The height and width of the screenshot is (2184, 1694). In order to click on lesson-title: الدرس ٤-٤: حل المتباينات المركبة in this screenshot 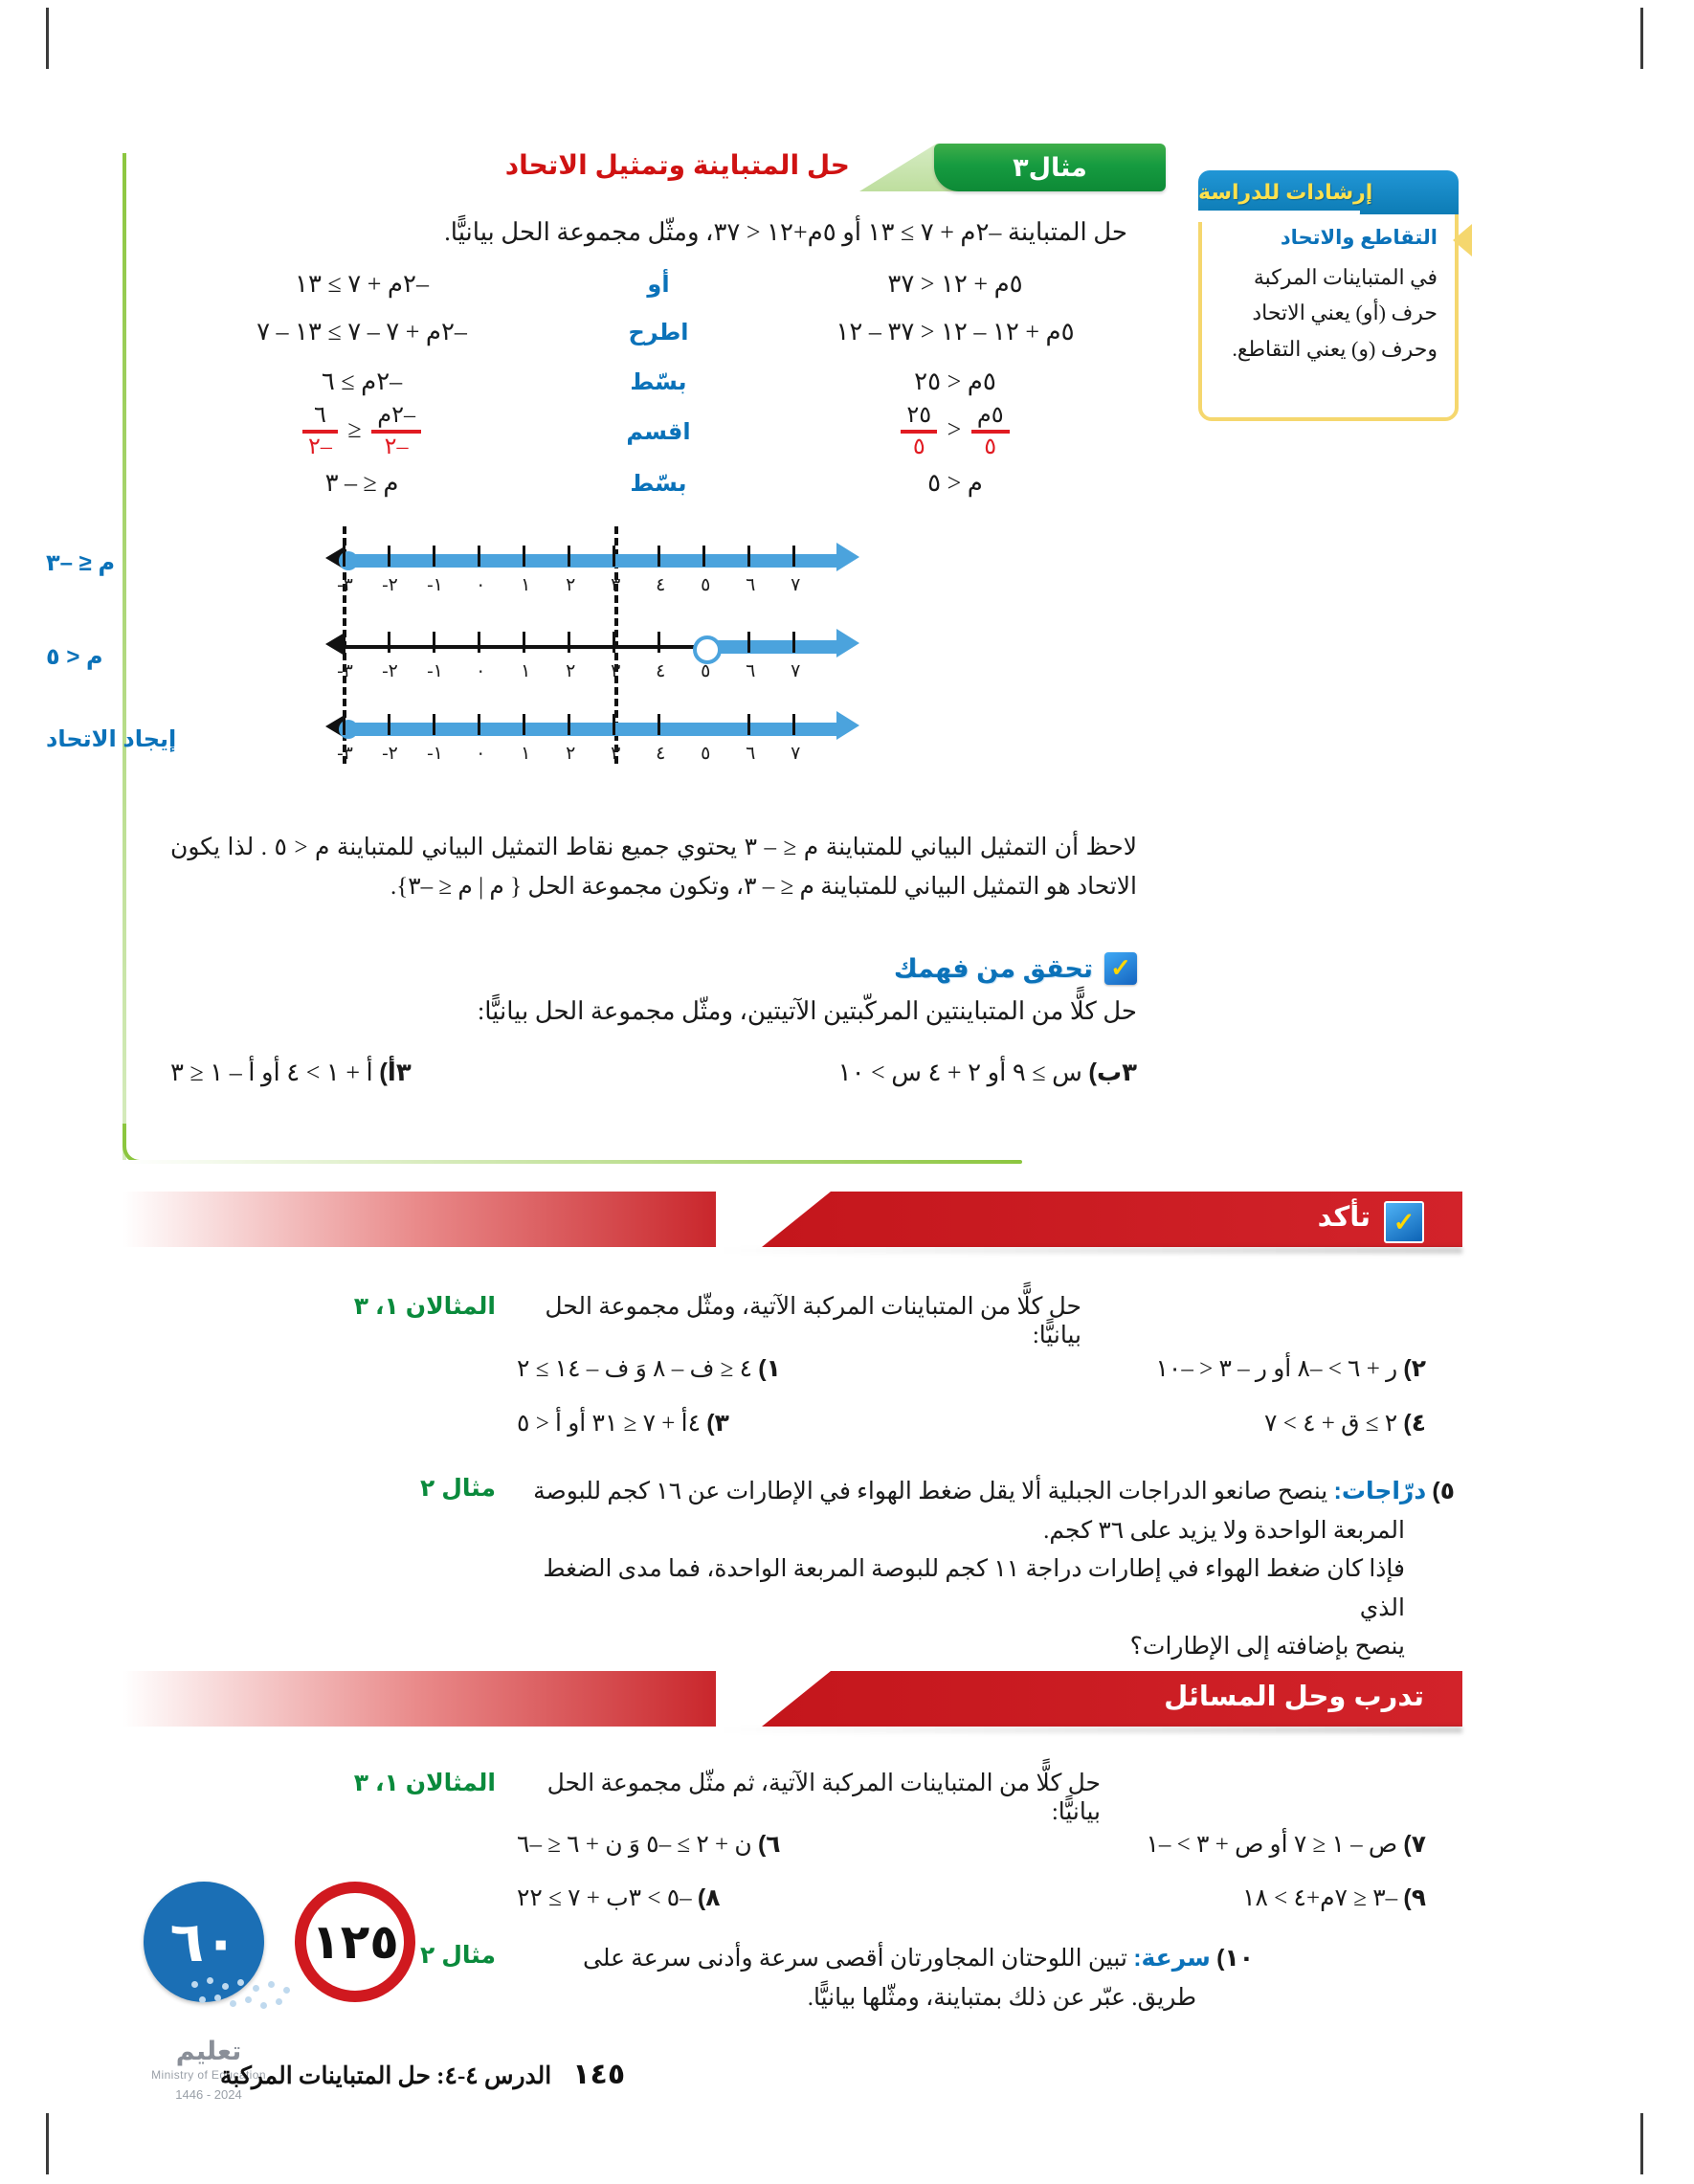, I will do `click(386, 2076)`.